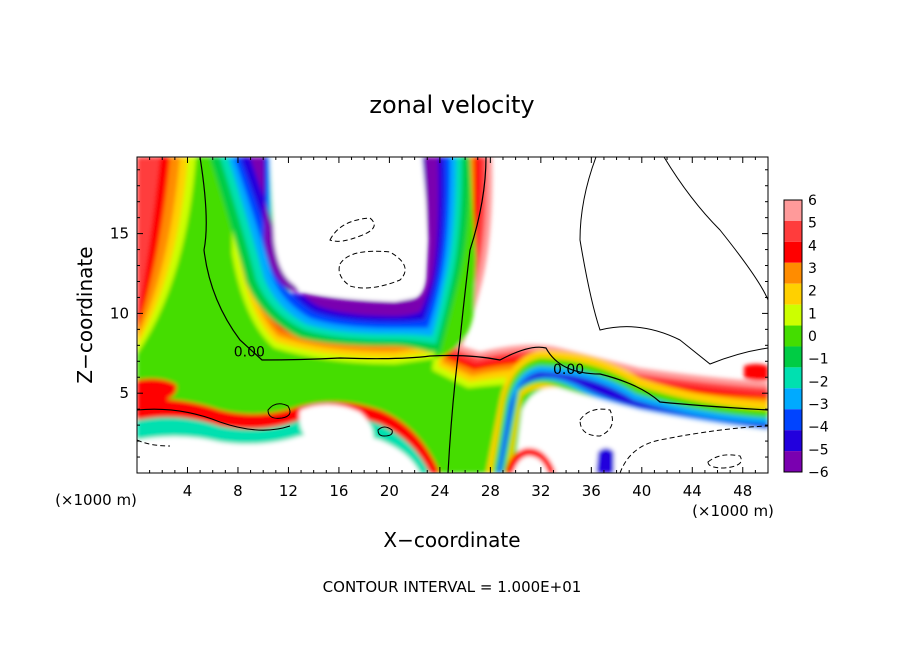 The image size is (904, 654). What do you see at coordinates (238, 491) in the screenshot?
I see `x-tick-label: 8` at bounding box center [238, 491].